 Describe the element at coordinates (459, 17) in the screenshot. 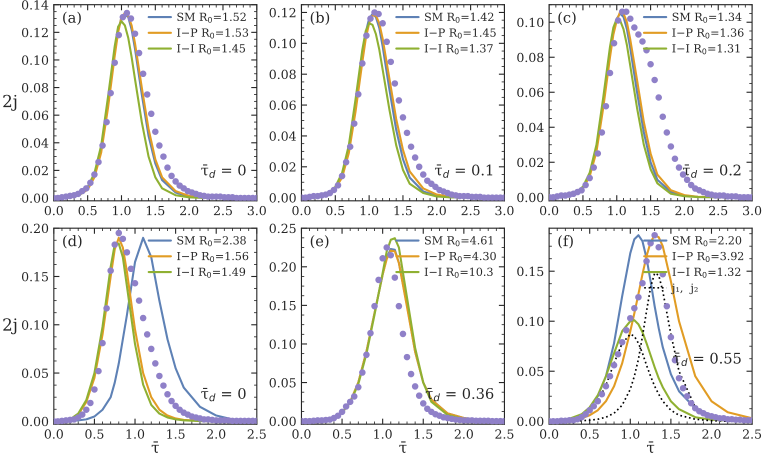

I see `legend-label: SM R$_{0}$=1.42` at that location.